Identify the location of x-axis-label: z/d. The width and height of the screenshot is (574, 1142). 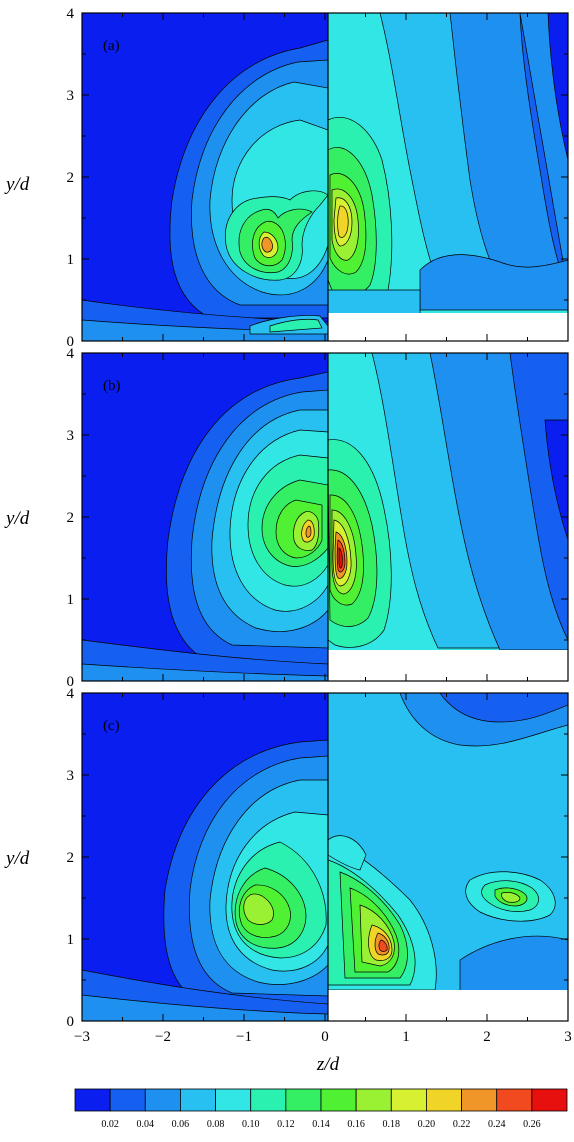
(328, 1064).